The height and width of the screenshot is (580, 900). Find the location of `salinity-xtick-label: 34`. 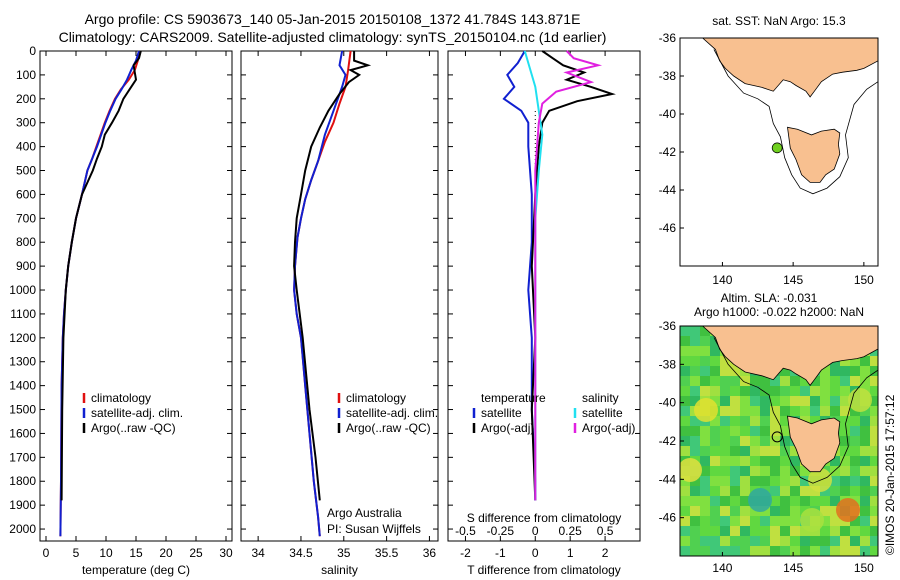

salinity-xtick-label: 34 is located at coordinates (258, 553).